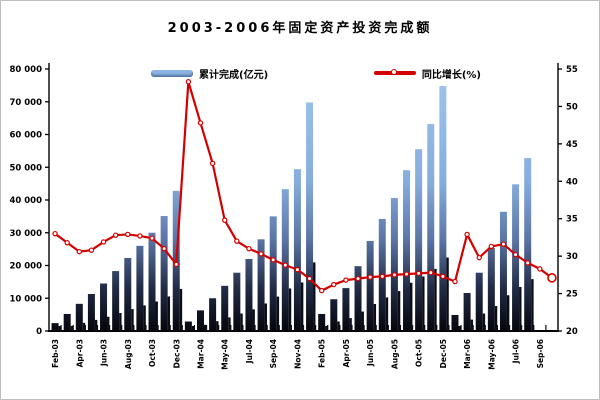  What do you see at coordinates (572, 145) in the screenshot?
I see `right-axis-tick-label: 45` at bounding box center [572, 145].